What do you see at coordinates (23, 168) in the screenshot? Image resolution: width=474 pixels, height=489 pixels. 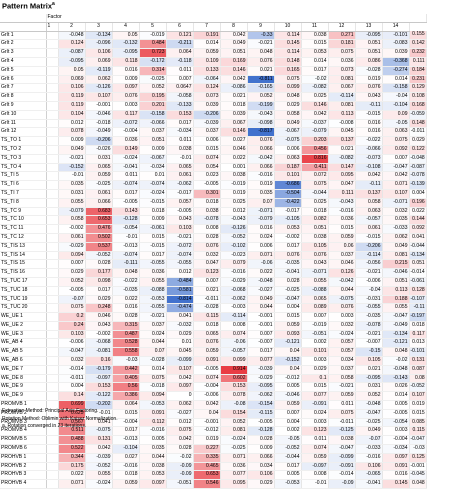 I see `row-label-cell: TS_TO 4` at bounding box center [23, 168].